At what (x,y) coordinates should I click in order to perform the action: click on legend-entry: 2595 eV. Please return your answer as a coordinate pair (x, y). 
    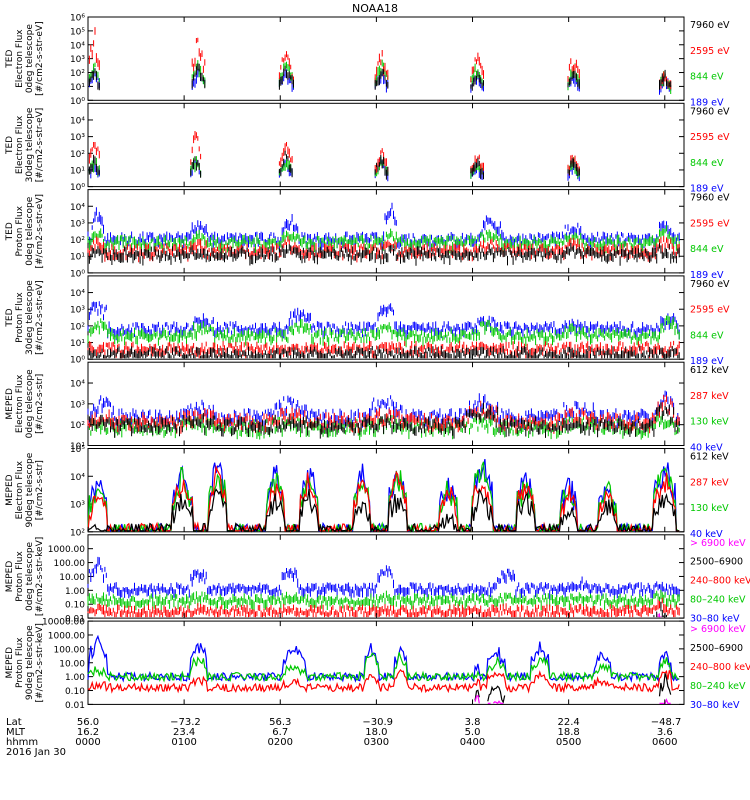
    Looking at the image, I should click on (710, 51).